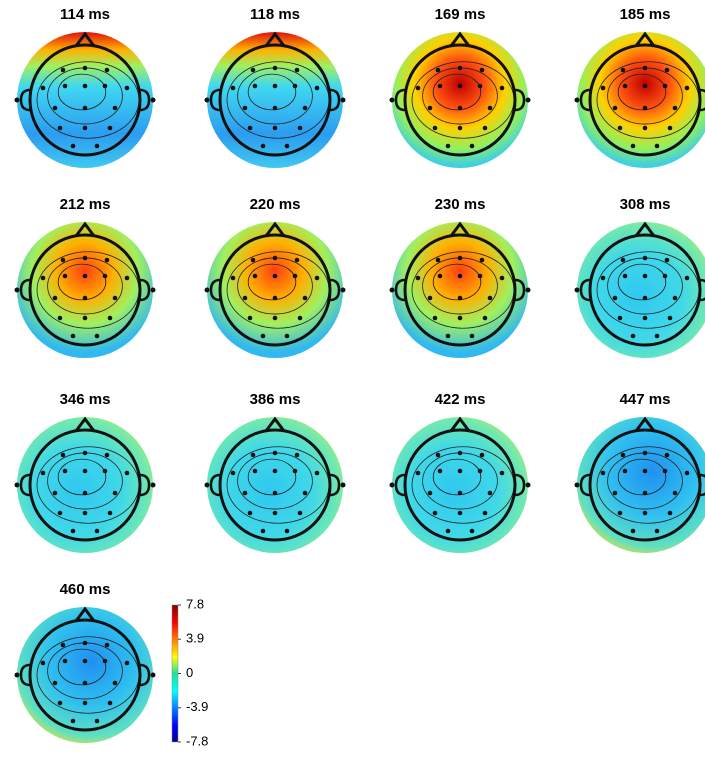  What do you see at coordinates (645, 399) in the screenshot?
I see `map-label: 447 ms` at bounding box center [645, 399].